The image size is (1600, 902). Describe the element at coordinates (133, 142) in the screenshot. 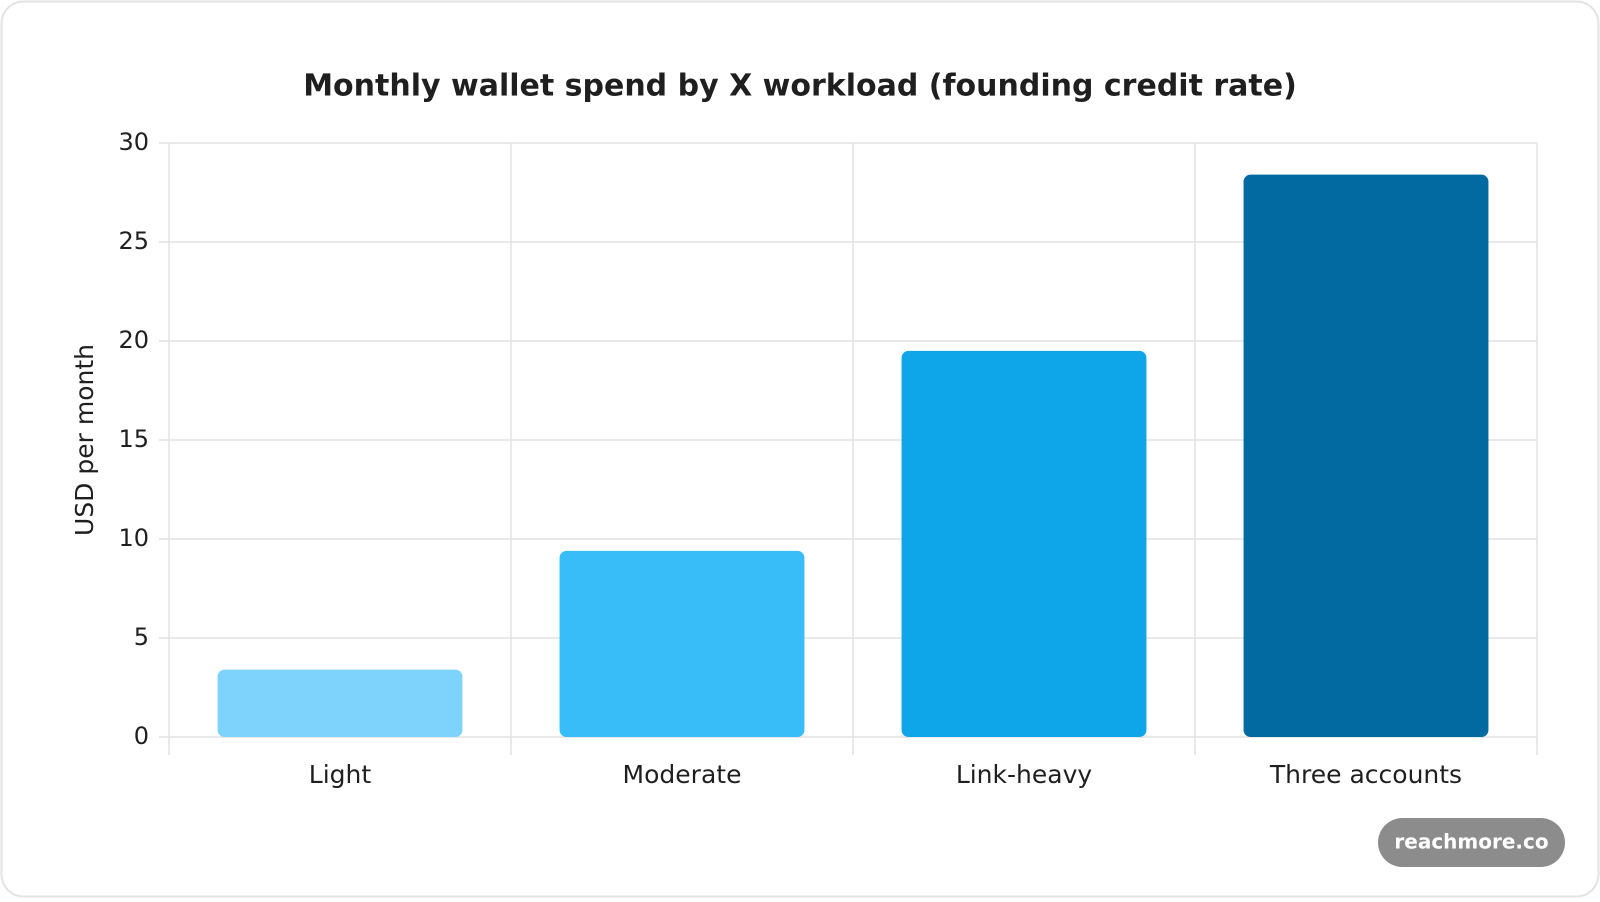

I see `y-tick-label: 30` at that location.